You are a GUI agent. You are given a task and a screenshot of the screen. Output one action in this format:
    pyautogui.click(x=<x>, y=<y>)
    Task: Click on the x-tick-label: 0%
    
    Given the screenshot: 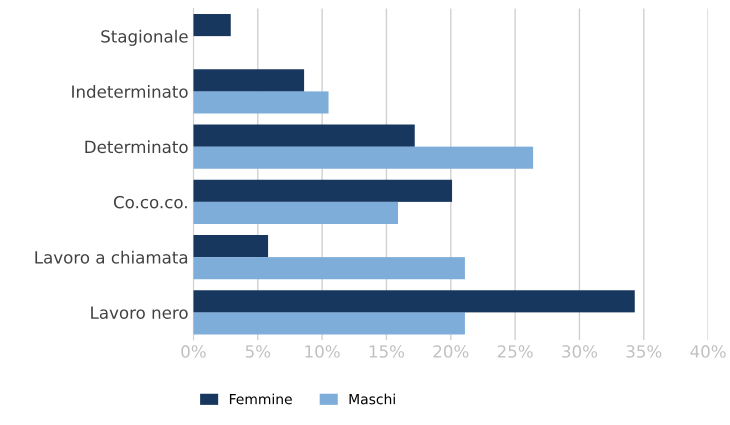 What is the action you would take?
    pyautogui.click(x=193, y=351)
    